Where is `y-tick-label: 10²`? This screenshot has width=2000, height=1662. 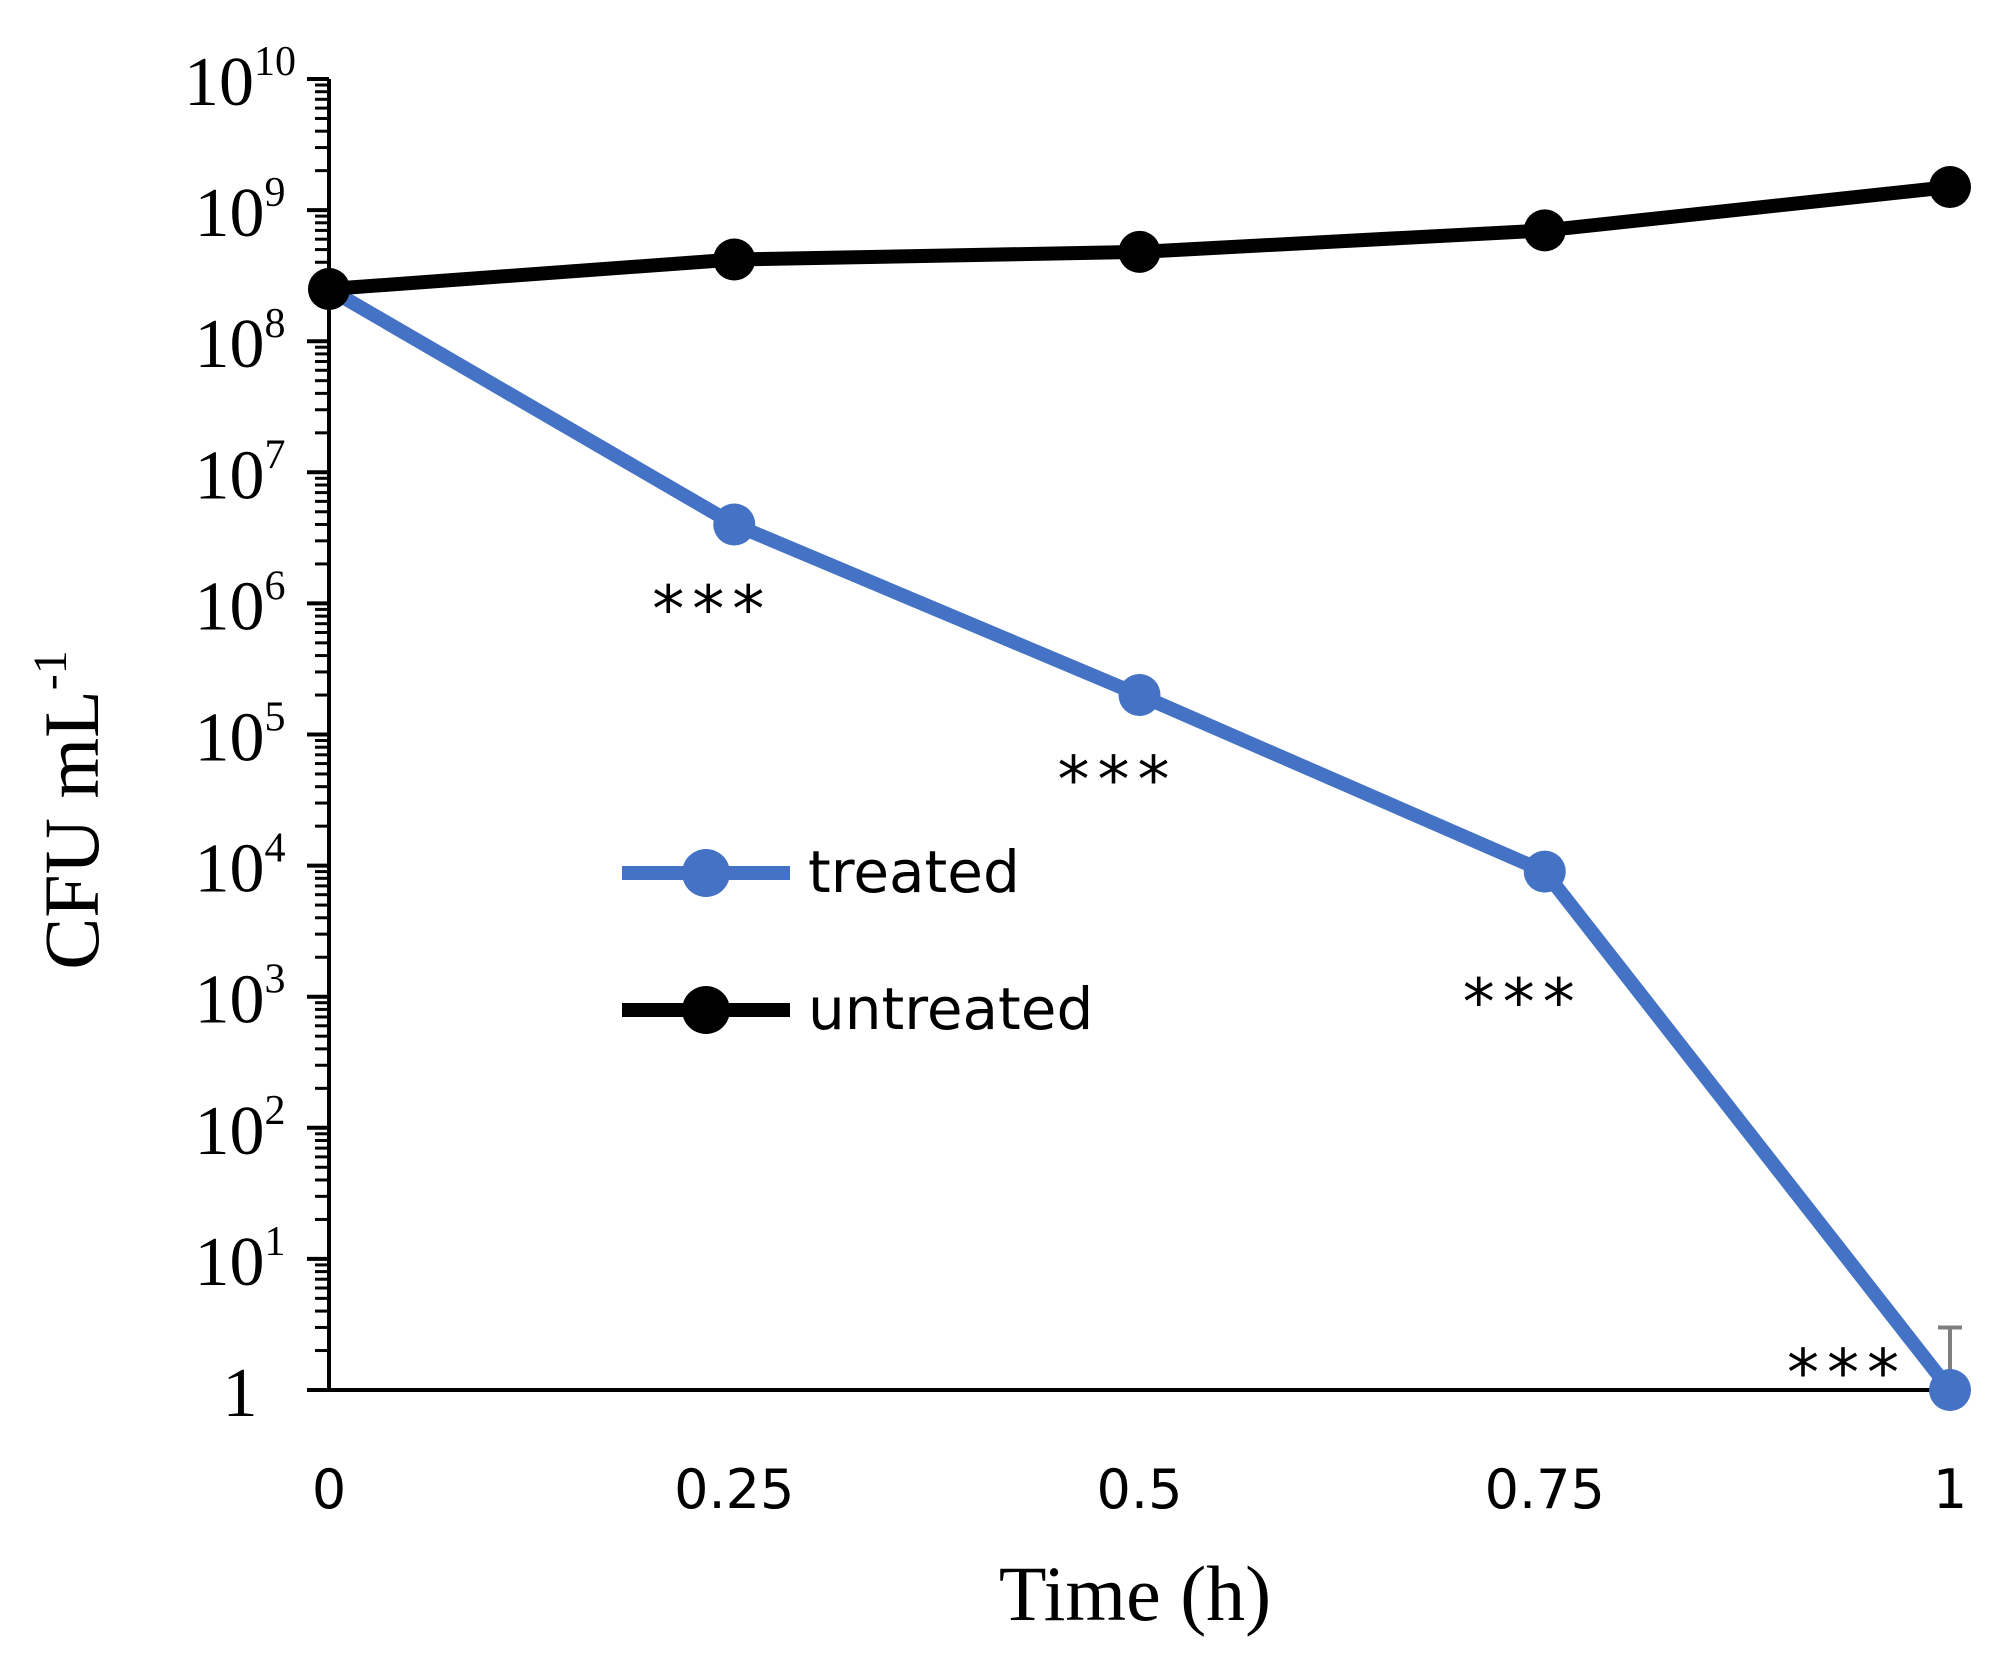 y-tick-label: 10² is located at coordinates (240, 1129).